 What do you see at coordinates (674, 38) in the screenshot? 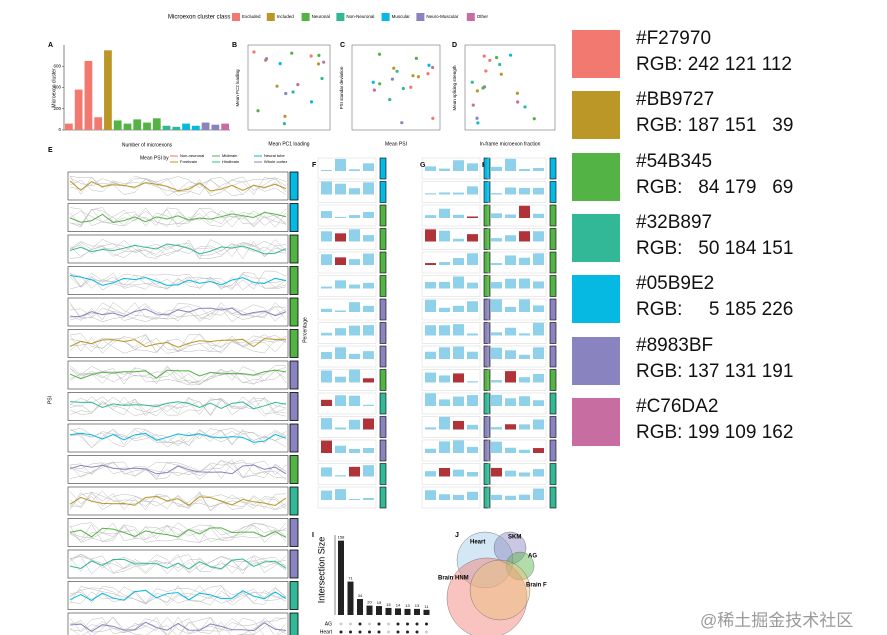
I see `hex-code: #F27970` at bounding box center [674, 38].